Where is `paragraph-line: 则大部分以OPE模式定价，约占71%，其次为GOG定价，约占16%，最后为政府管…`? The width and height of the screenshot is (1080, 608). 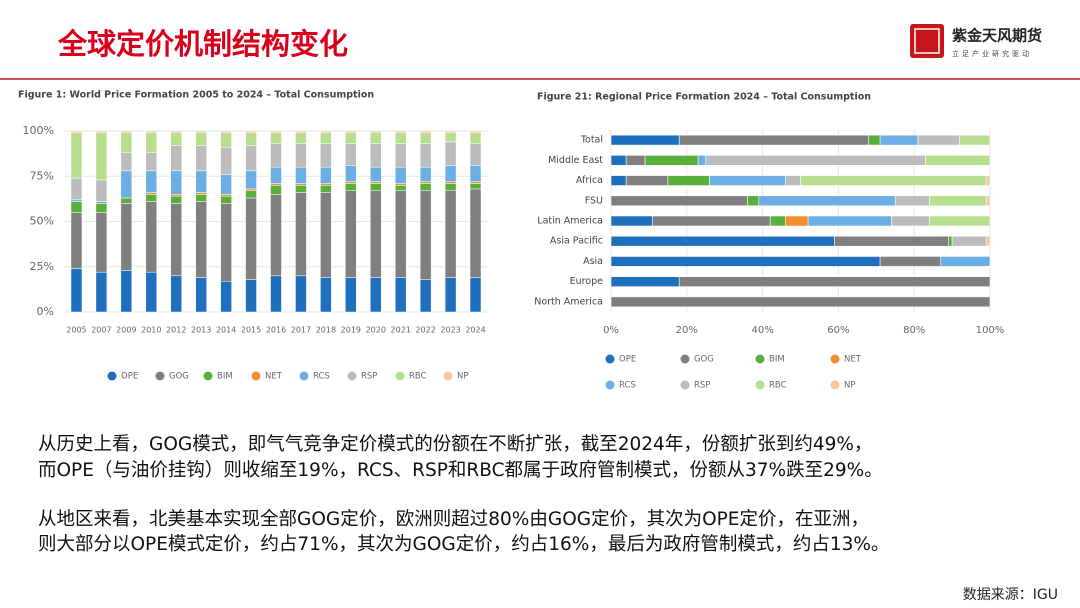 paragraph-line: 则大部分以OPE模式定价，约占71%，其次为GOG定价，约占16%，最后为政府管… is located at coordinates (464, 544).